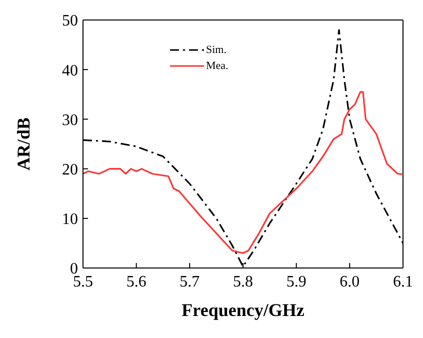 The height and width of the screenshot is (338, 423). What do you see at coordinates (216, 50) in the screenshot?
I see `legend-label: Sim.` at bounding box center [216, 50].